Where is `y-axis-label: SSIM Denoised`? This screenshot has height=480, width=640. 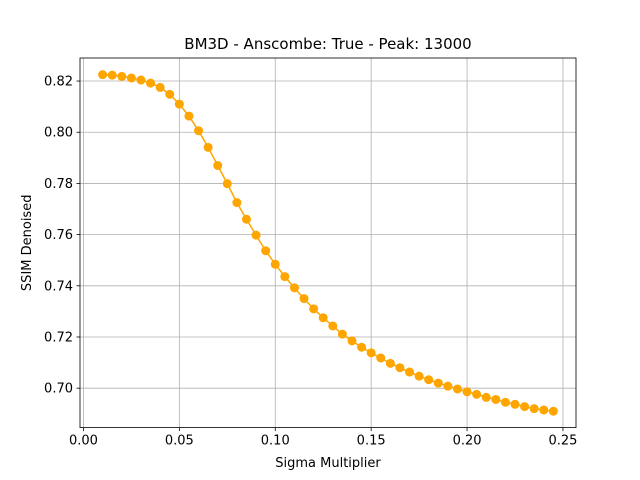
y-axis-label: SSIM Denoised is located at coordinates (27, 243).